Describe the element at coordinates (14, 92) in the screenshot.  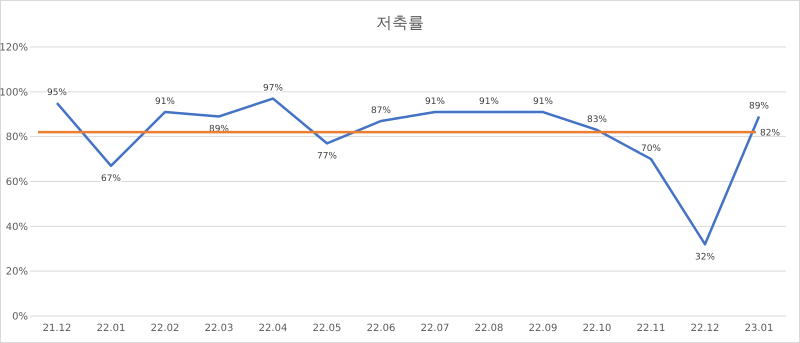
I see `ytick: 100%` at that location.